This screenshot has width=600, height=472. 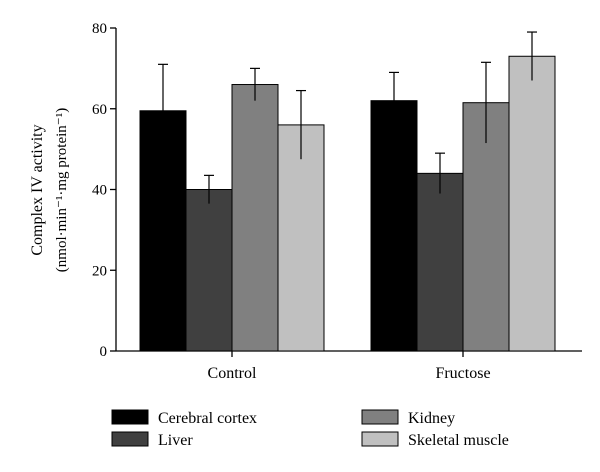 I want to click on bar-control-liver, so click(x=209, y=270).